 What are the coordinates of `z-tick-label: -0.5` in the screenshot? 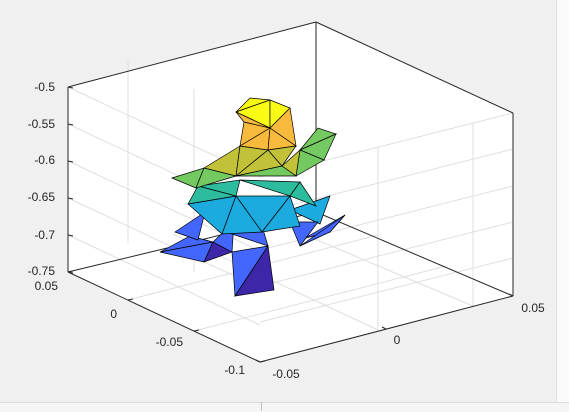 It's located at (44, 87).